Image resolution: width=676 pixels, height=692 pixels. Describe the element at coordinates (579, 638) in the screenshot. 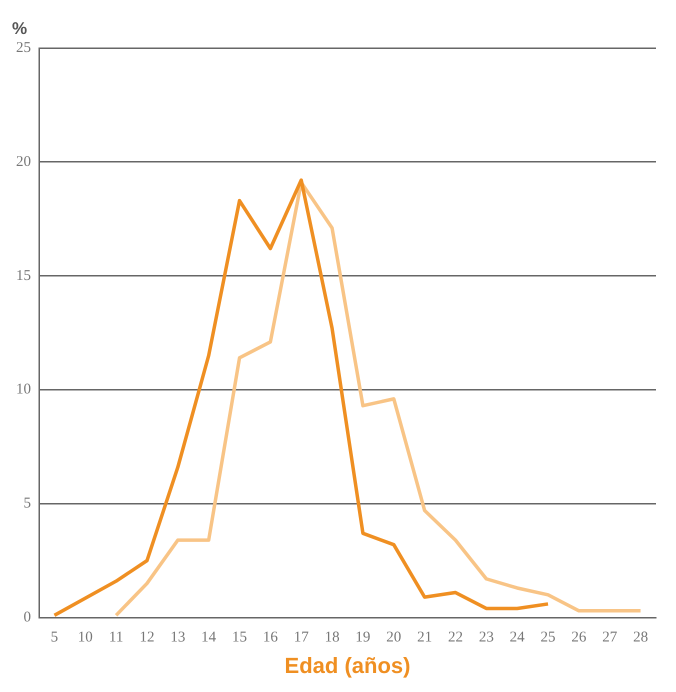

I see `x-tick-label: 26` at that location.